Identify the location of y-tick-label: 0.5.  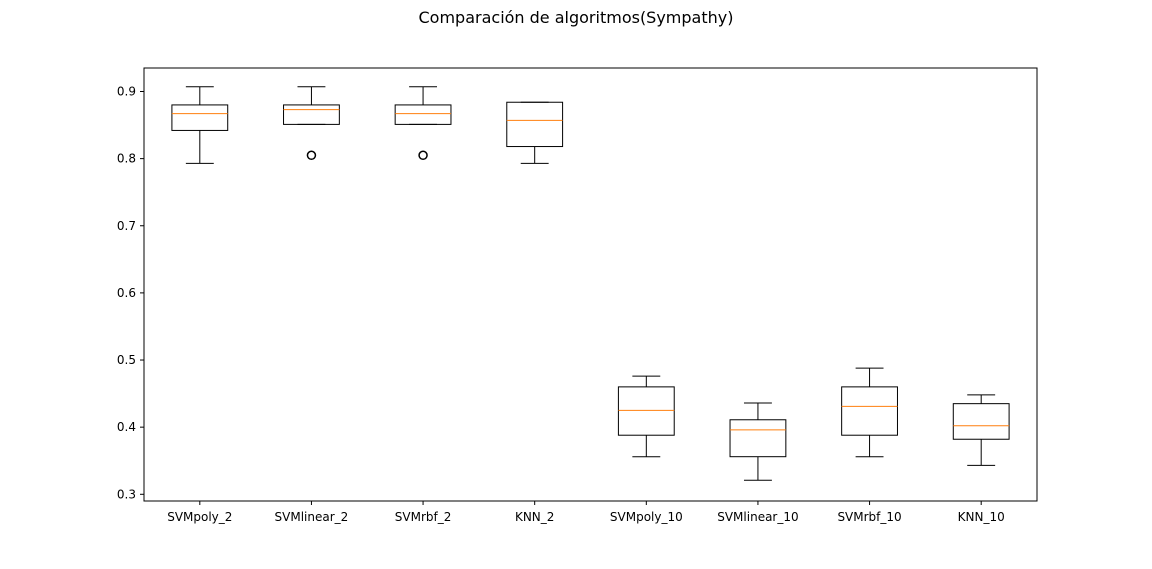
(126, 360).